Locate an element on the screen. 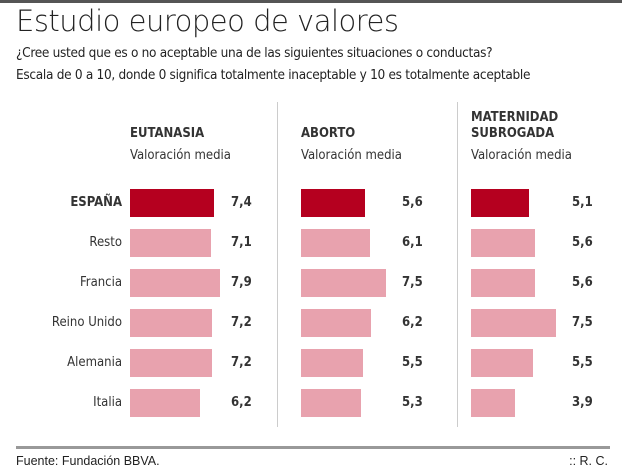  category-label: Alemania is located at coordinates (94, 362).